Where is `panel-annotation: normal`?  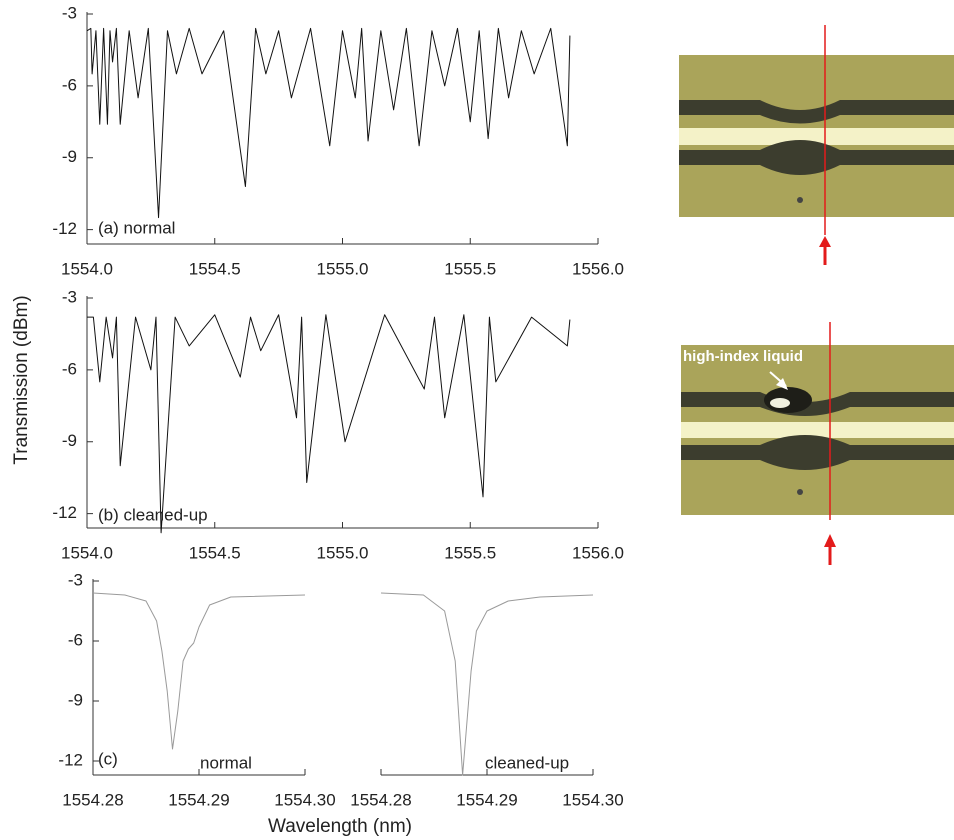
panel-annotation: normal is located at coordinates (226, 762).